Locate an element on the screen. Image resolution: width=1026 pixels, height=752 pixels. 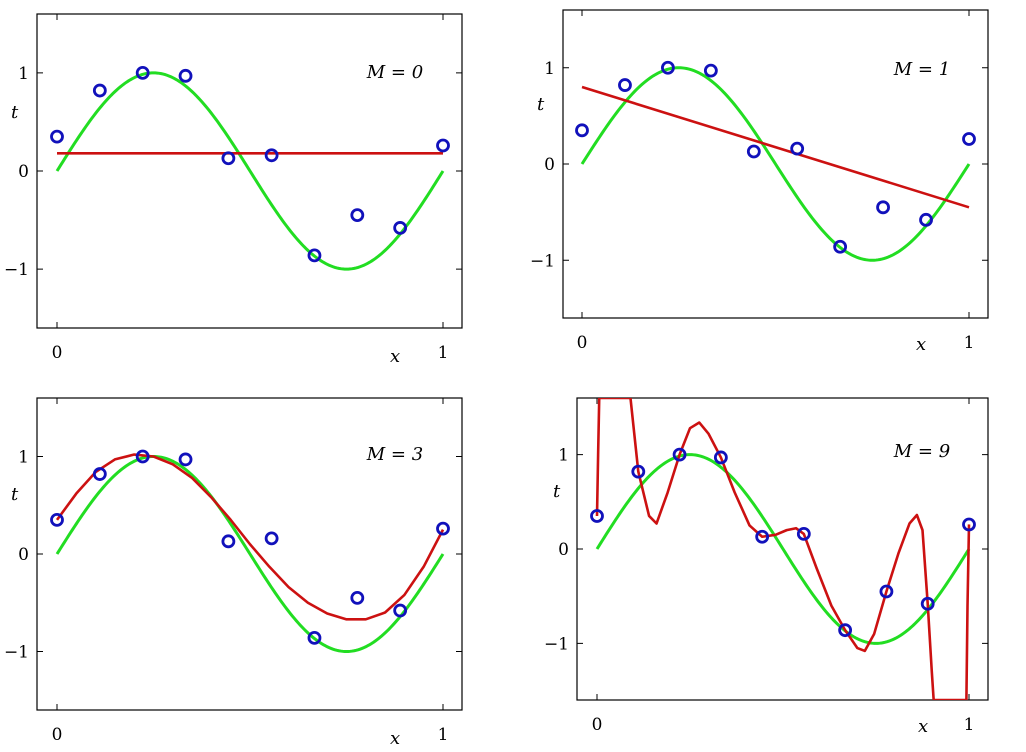
model-order-label: M = 3 is located at coordinates (394, 454).